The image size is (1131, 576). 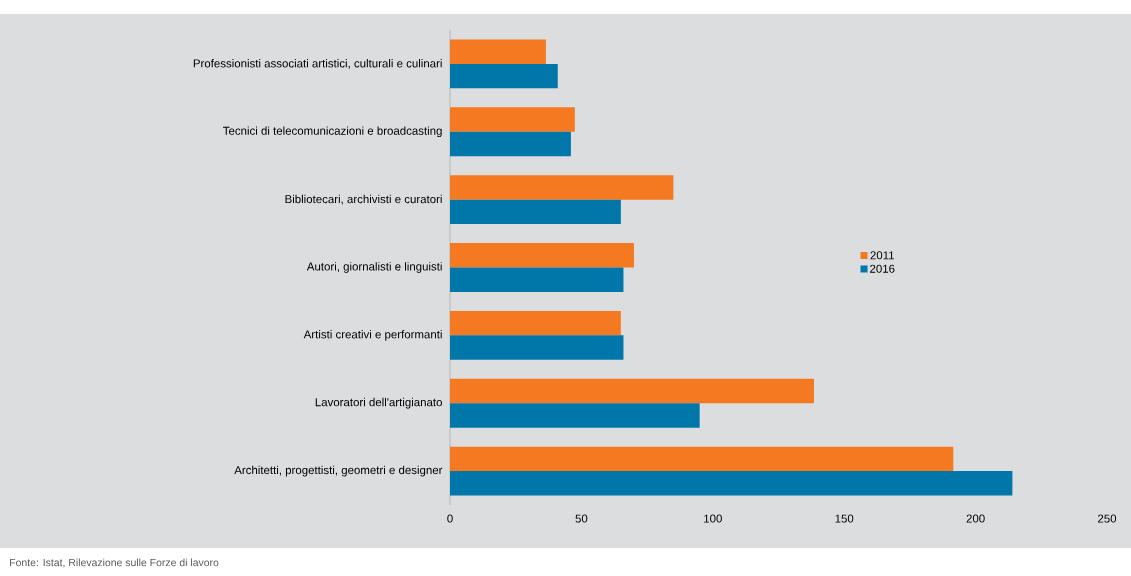 What do you see at coordinates (975, 518) in the screenshot?
I see `x-tick-label: 200` at bounding box center [975, 518].